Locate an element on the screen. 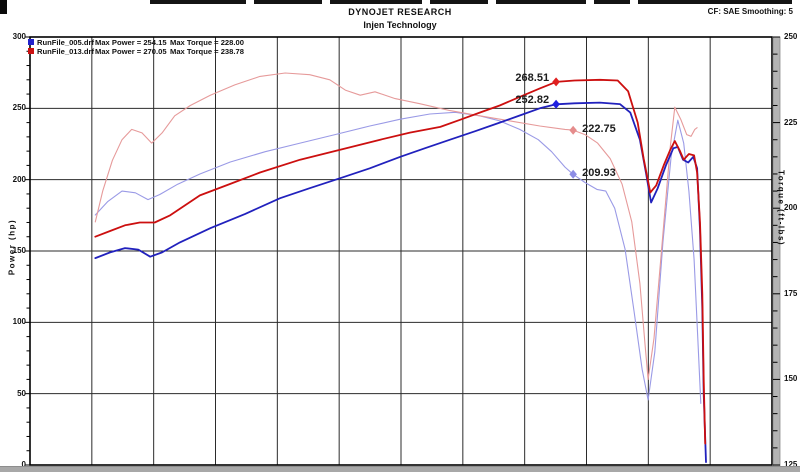 The image size is (800, 472). torque-tick-label-175: 175 is located at coordinates (791, 293).